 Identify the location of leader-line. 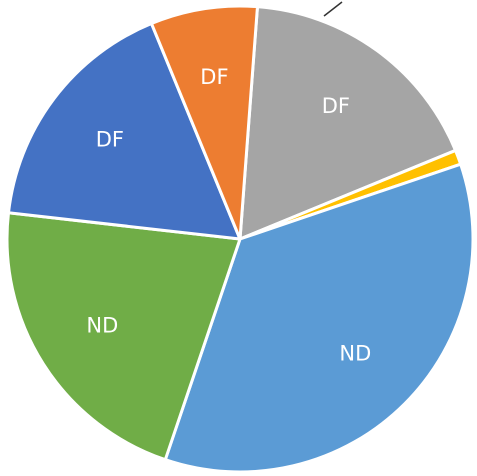
(333, 9).